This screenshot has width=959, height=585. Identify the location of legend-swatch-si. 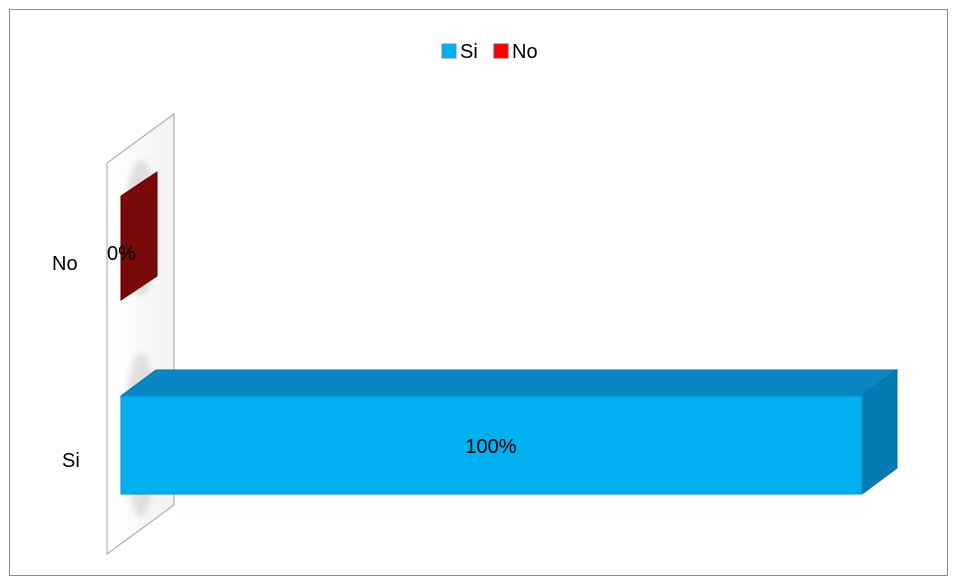
(449, 51).